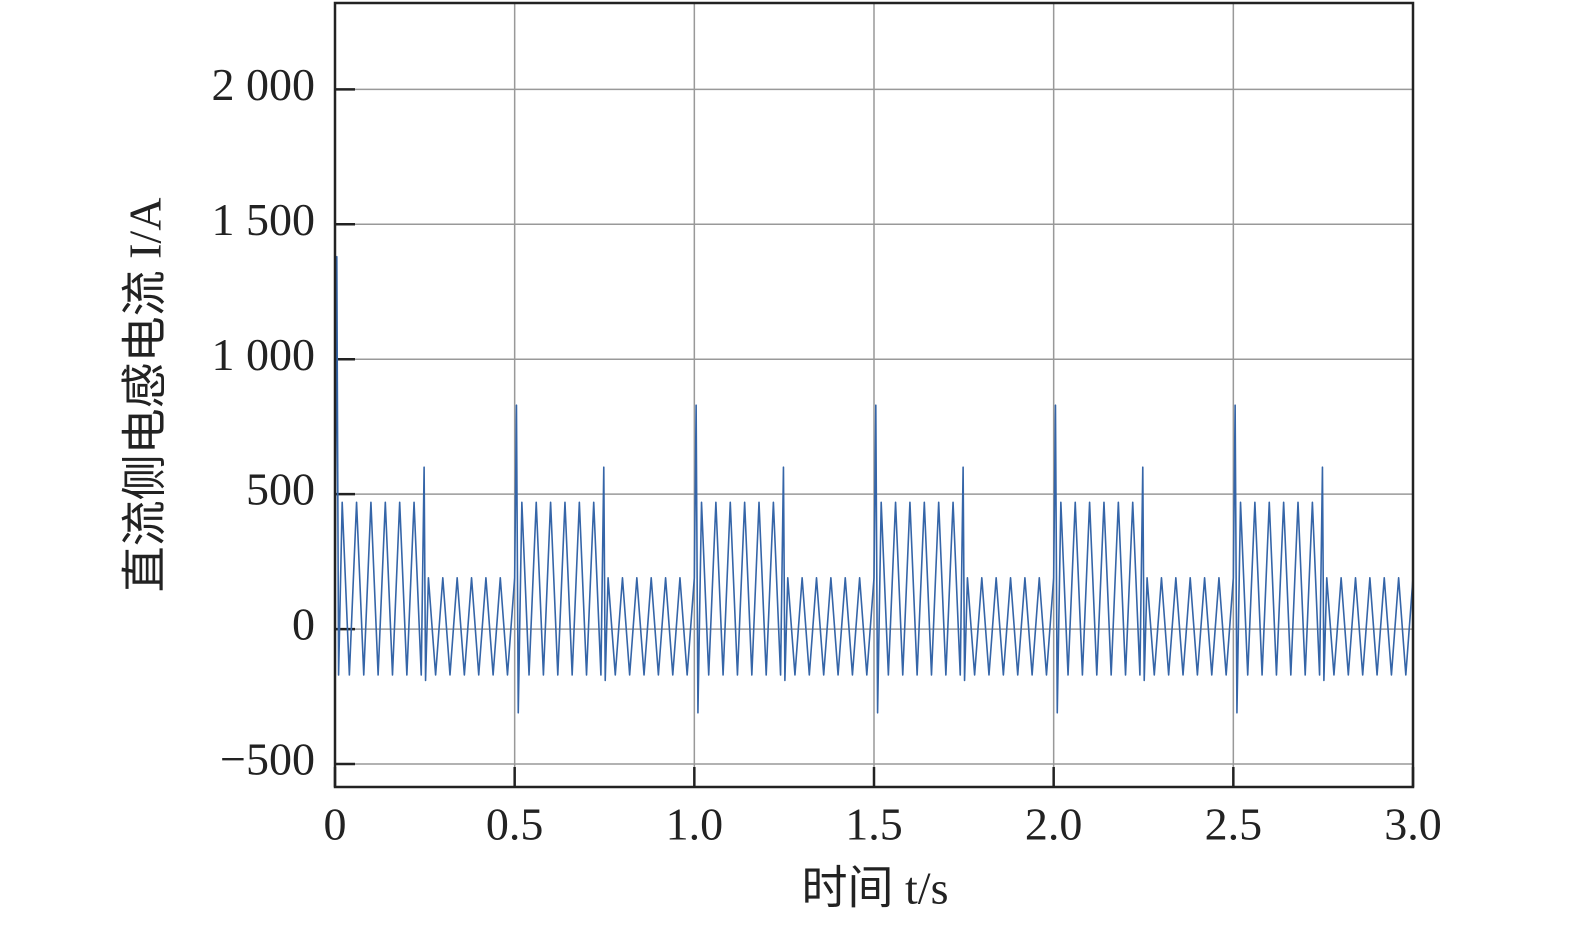 Image resolution: width=1575 pixels, height=937 pixels. What do you see at coordinates (515, 824) in the screenshot?
I see `x-tick-label: 0.5` at bounding box center [515, 824].